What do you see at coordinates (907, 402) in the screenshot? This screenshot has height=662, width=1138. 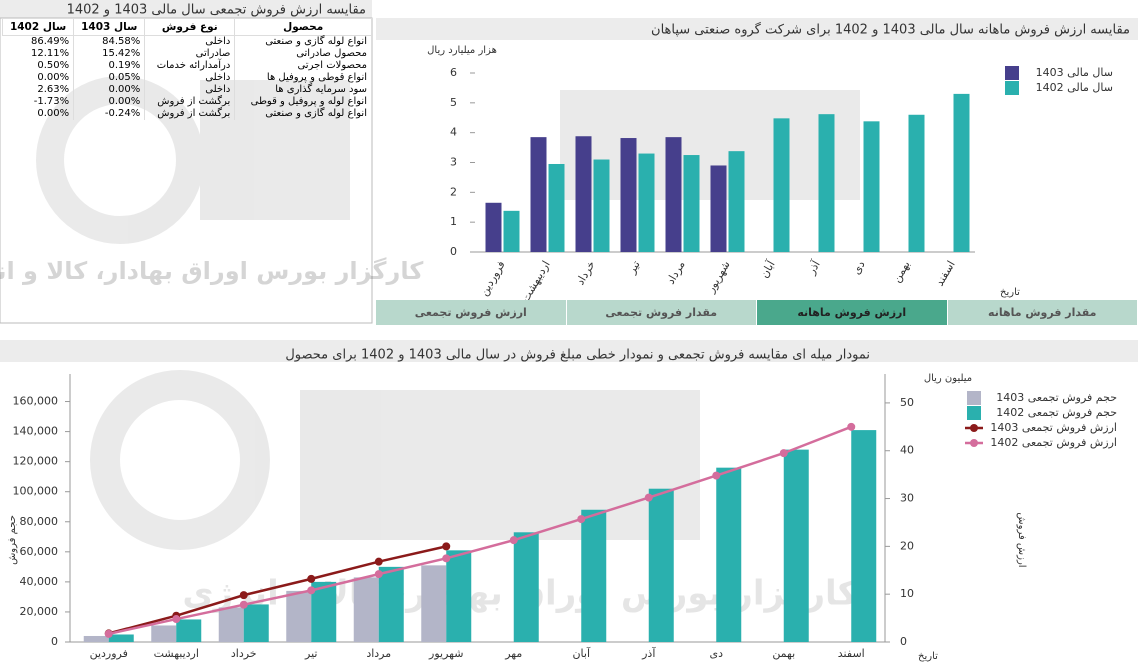 I see `y2-tick-label: 50` at bounding box center [907, 402].